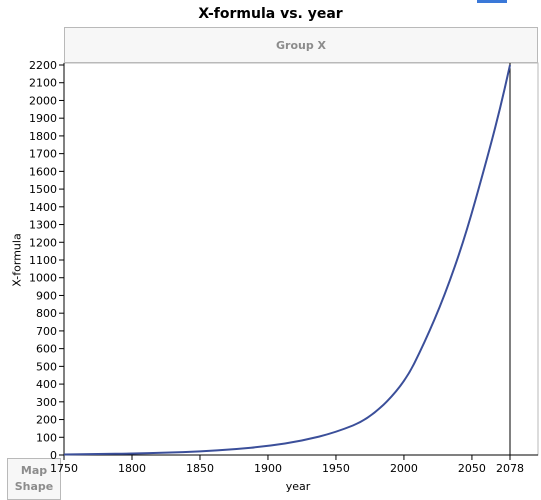 Image resolution: width=541 pixels, height=500 pixels. Describe the element at coordinates (43, 260) in the screenshot. I see `y-tick-label: 1100` at that location.